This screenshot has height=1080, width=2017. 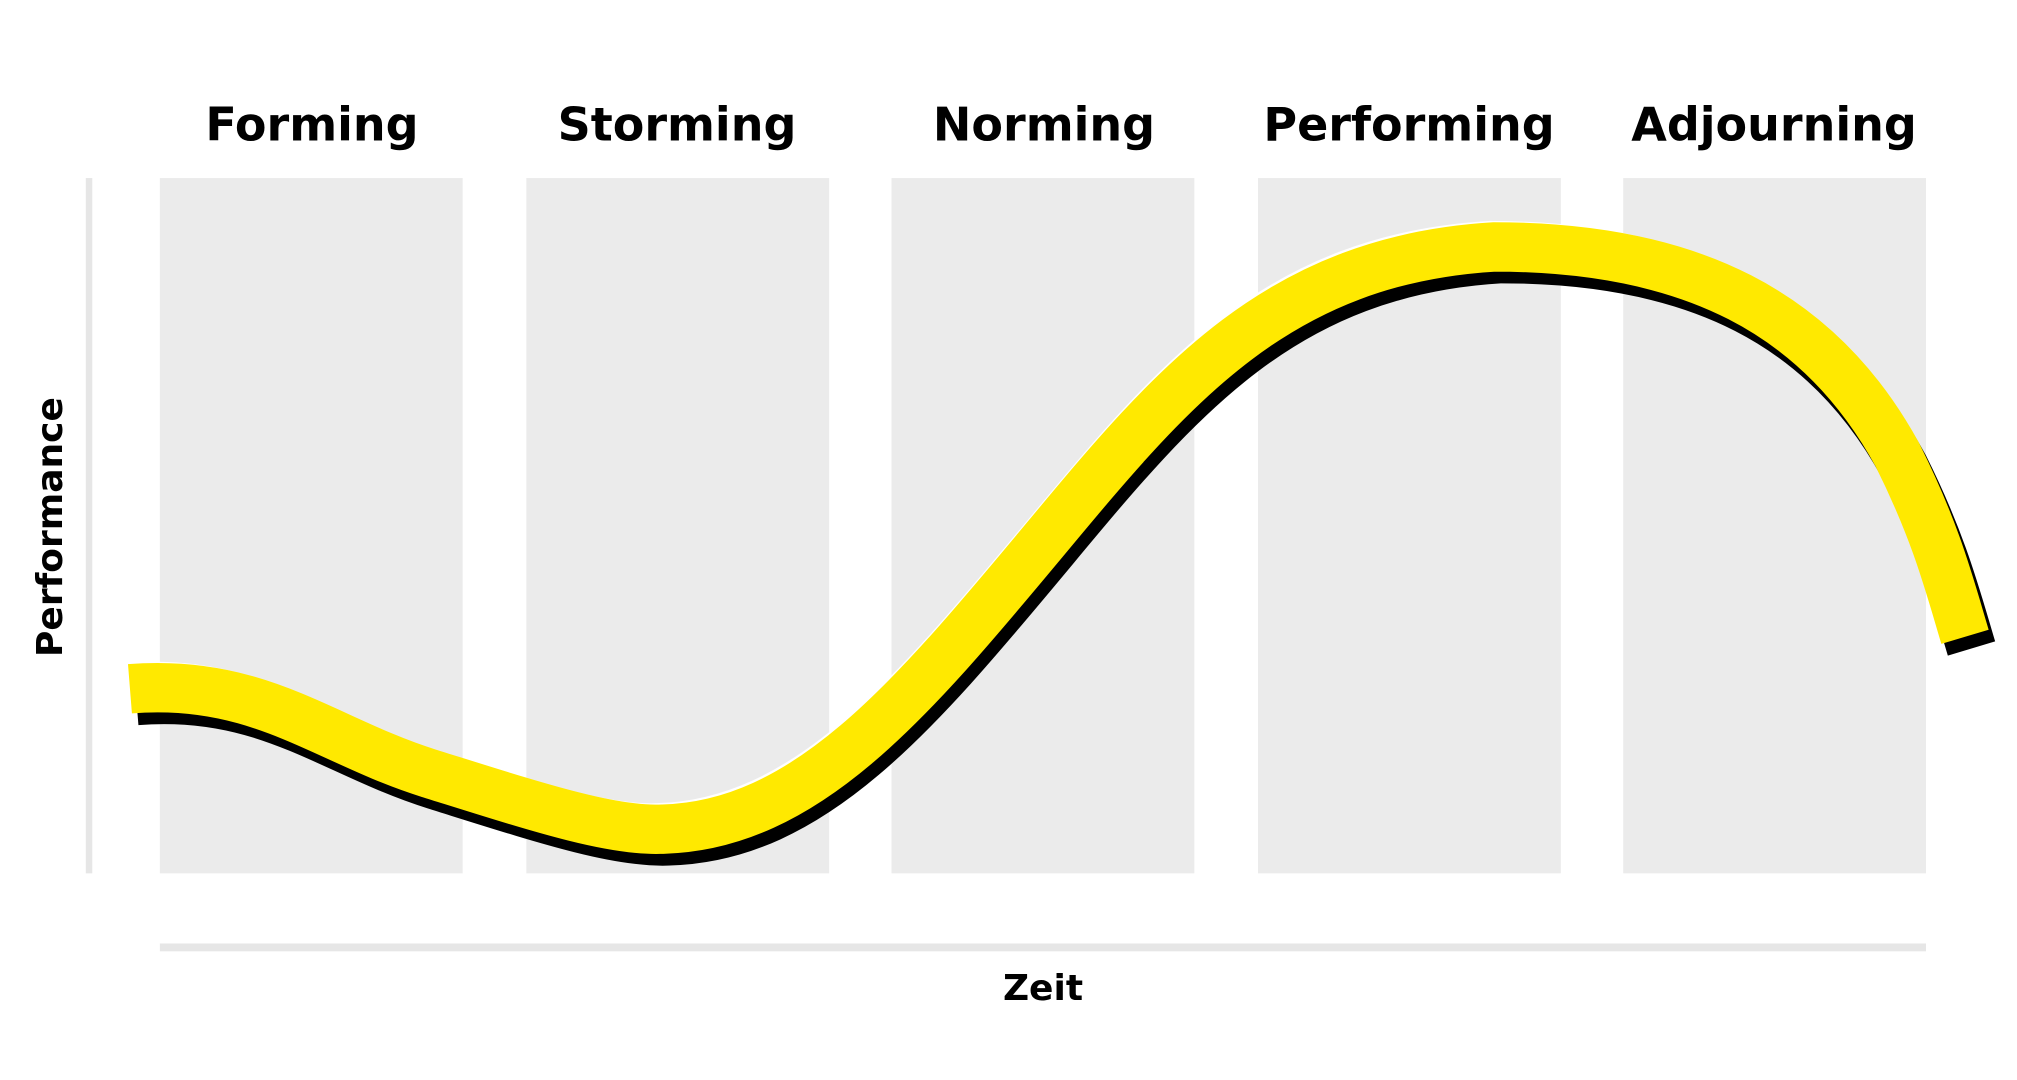 What do you see at coordinates (311, 125) in the screenshot?
I see `stage-label: Forming` at bounding box center [311, 125].